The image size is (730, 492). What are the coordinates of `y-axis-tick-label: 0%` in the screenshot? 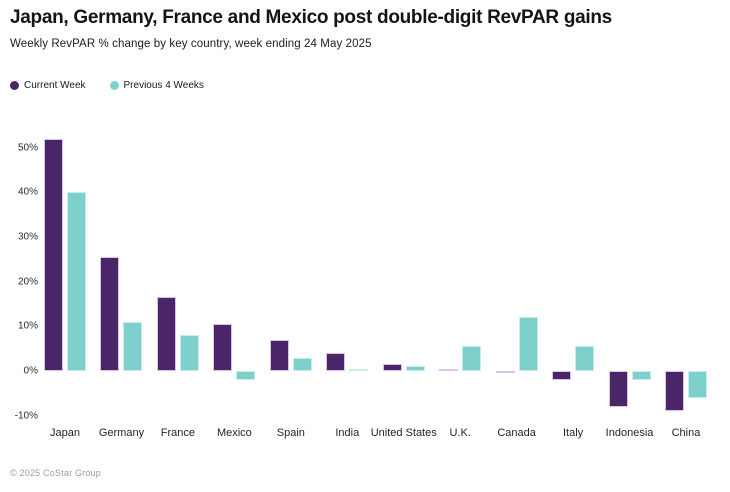 It's located at (30, 371).